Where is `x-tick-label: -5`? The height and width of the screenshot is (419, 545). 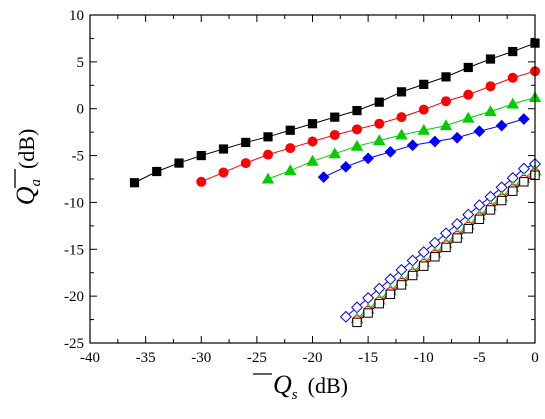
x-tick-label: -5 is located at coordinates (479, 358).